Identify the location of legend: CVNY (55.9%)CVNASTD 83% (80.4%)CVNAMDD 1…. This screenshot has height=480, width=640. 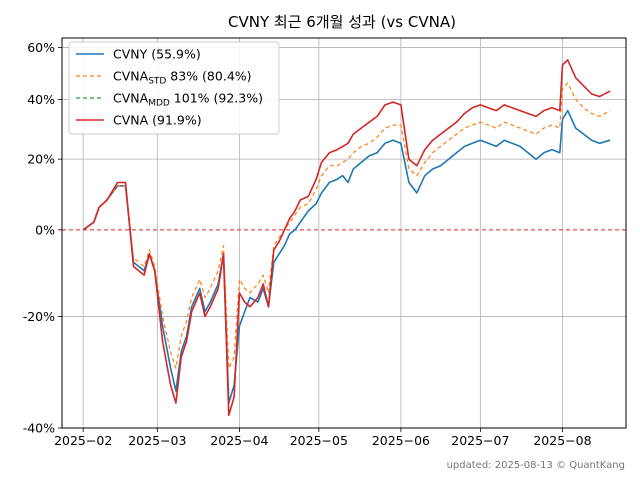
(174, 88).